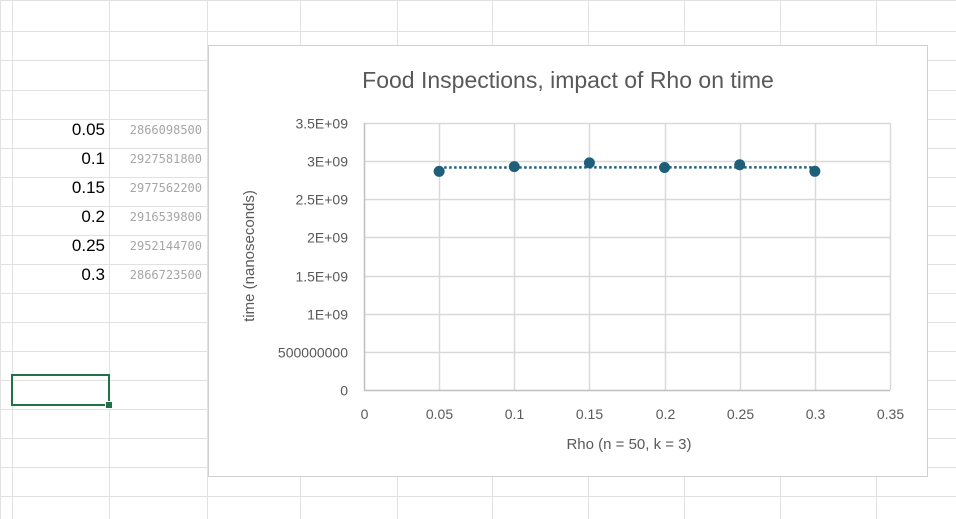 This screenshot has width=956, height=519. What do you see at coordinates (165, 275) in the screenshot?
I see `time-cell: 2866723500` at bounding box center [165, 275].